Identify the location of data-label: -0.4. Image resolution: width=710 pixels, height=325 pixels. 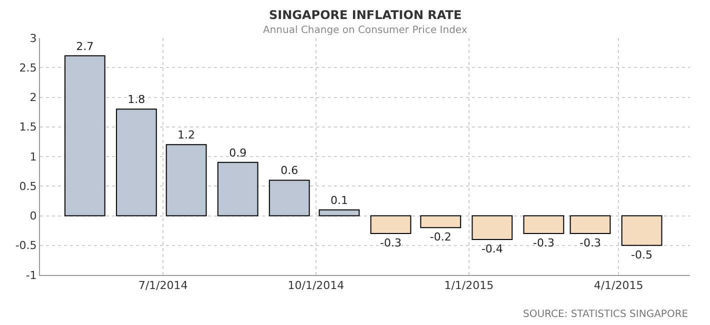
(492, 249).